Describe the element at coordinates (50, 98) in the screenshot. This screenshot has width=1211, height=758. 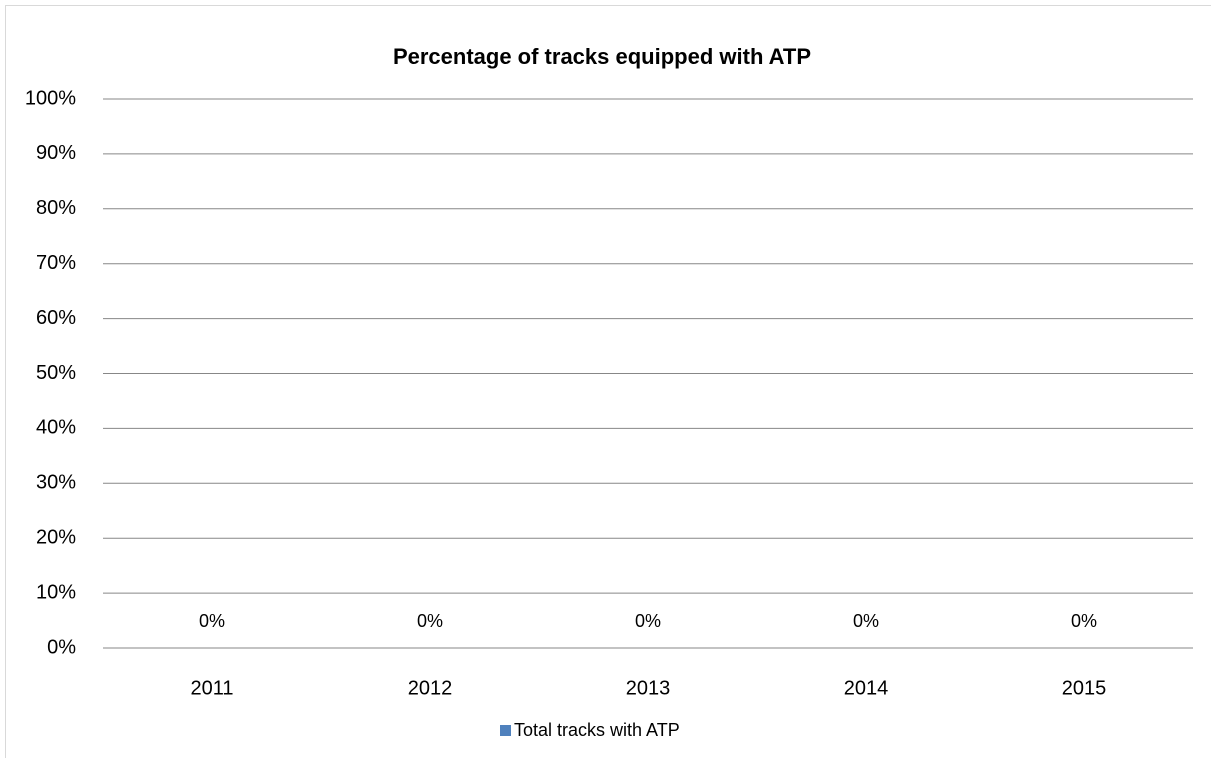
I see `y-tick-label: 100%` at that location.